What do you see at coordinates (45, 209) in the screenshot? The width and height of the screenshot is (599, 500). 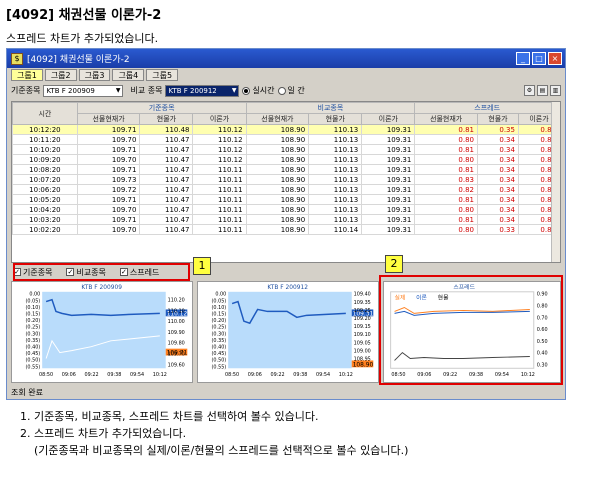 I see `table-cell: 10:04:20` at bounding box center [45, 209].